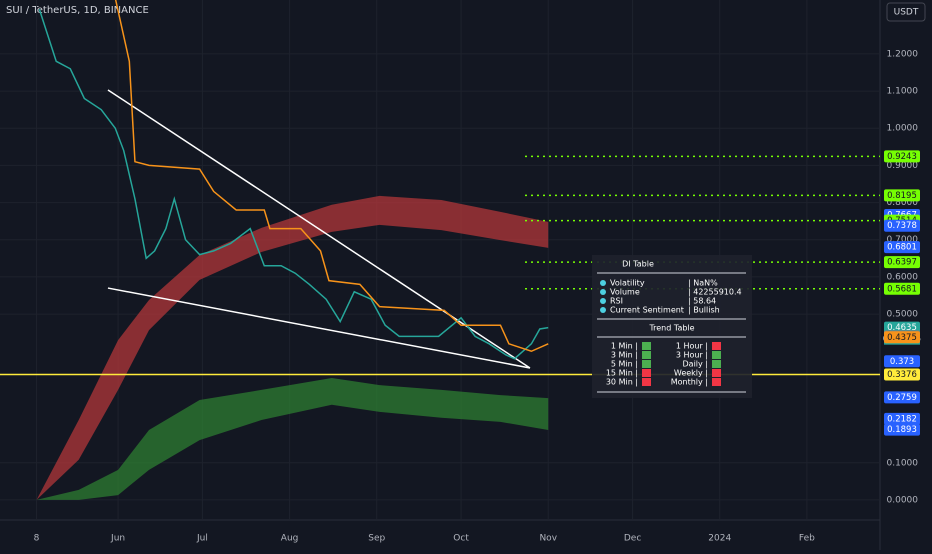 This screenshot has width=932, height=554. I want to click on price-label: 0.4635, so click(902, 328).